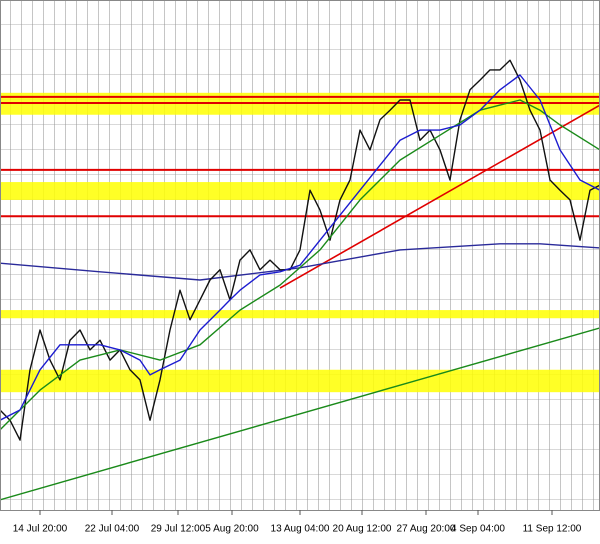 The height and width of the screenshot is (544, 600). I want to click on x-tick-label: 11 Sep 12:00, so click(552, 529).